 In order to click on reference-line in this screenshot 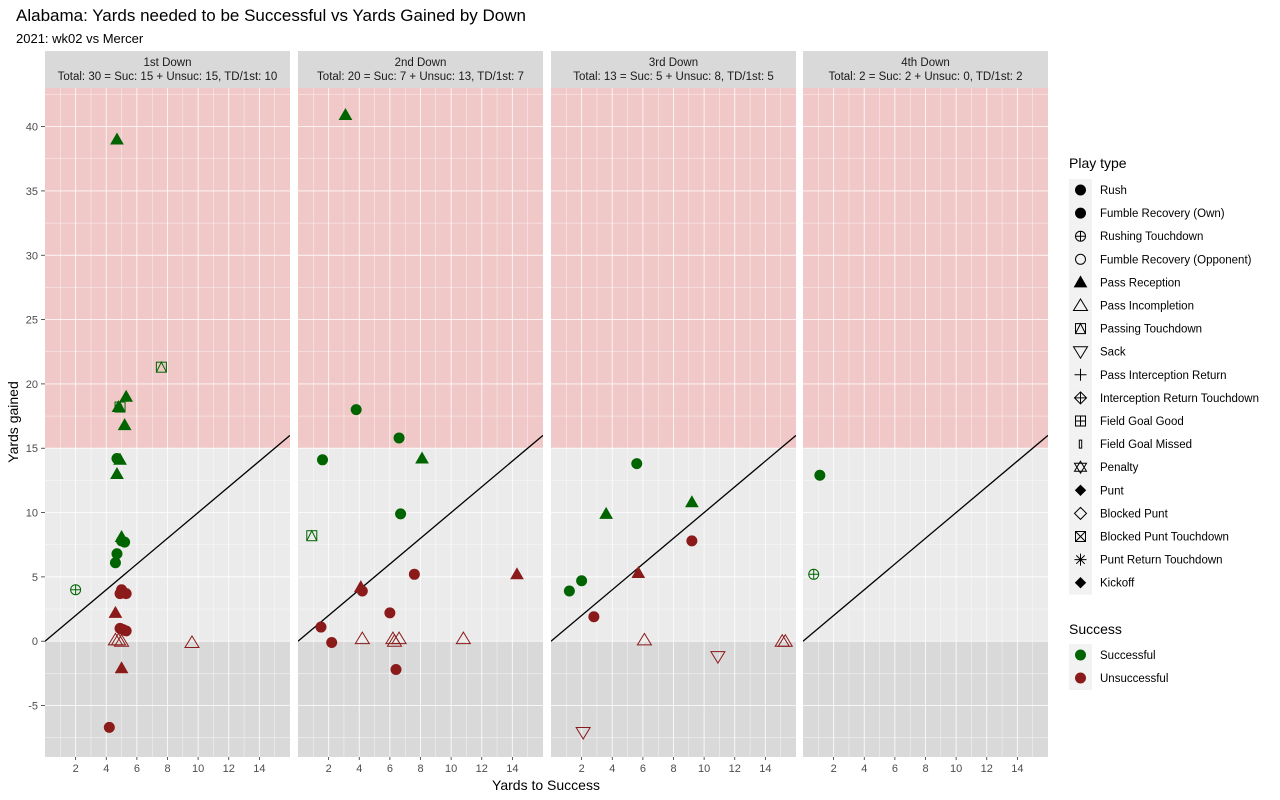, I will do `click(420, 538)`.